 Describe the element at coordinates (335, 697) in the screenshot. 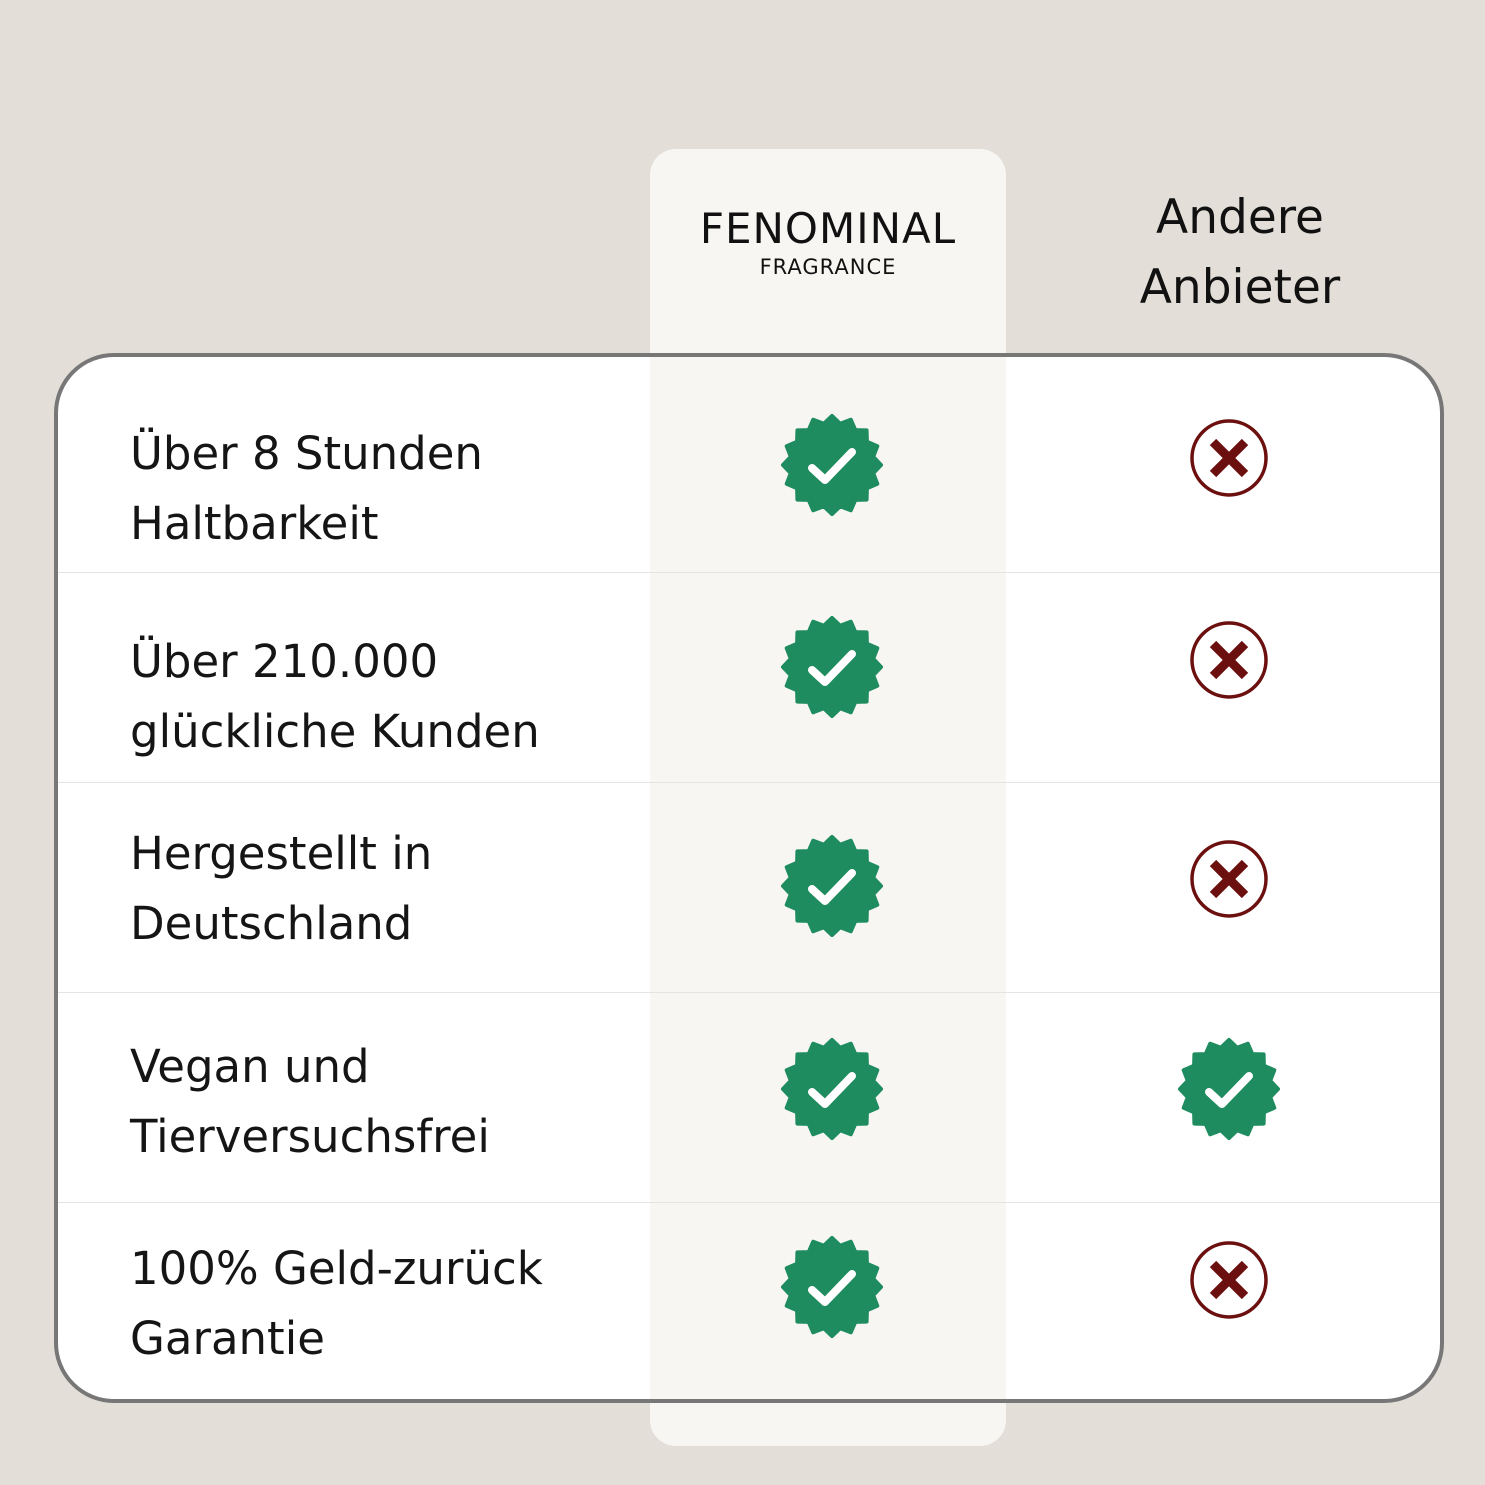

I see `feature-label: Über 210.000 glückliche Kunden` at that location.